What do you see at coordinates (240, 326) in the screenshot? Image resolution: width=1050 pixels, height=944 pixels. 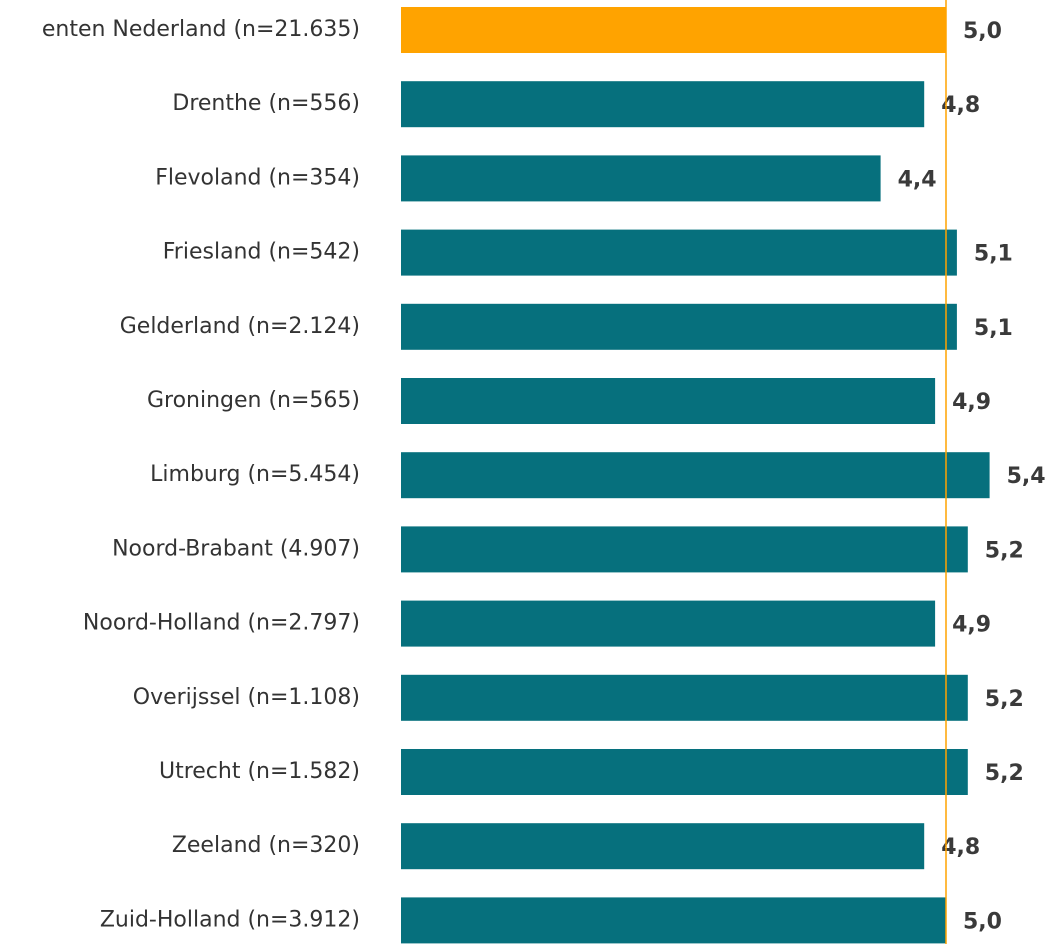 I see `y-tick-label: Gelderland (n=2.124)` at bounding box center [240, 326].